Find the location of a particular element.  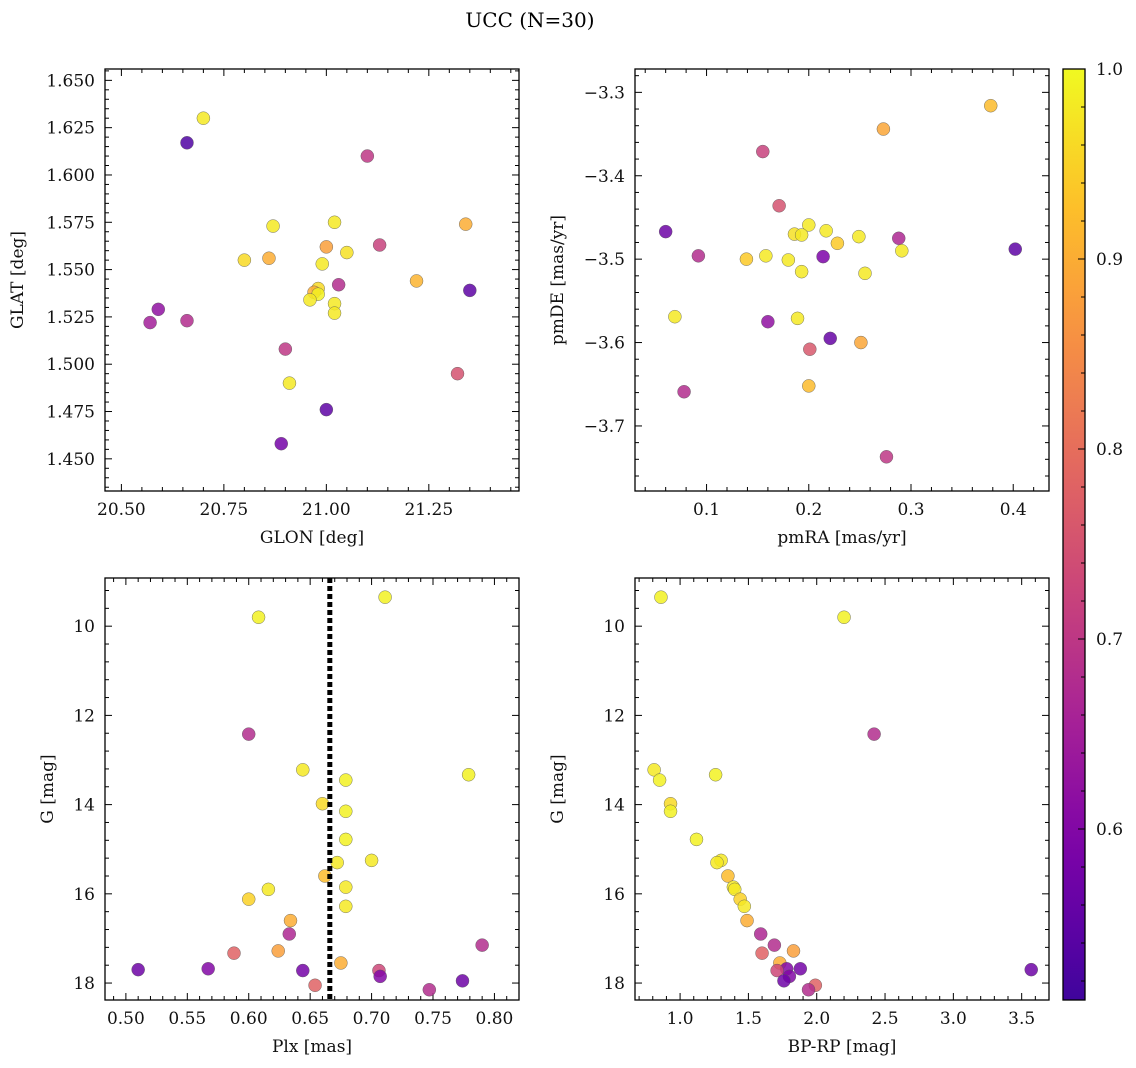

x-tick-label: 1.0 is located at coordinates (680, 1019).